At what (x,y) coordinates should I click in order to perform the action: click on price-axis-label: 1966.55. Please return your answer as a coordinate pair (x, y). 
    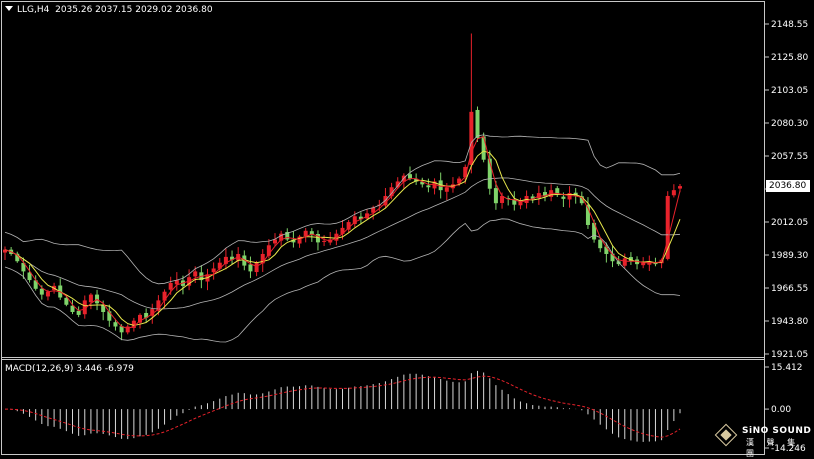
    Looking at the image, I should click on (789, 289).